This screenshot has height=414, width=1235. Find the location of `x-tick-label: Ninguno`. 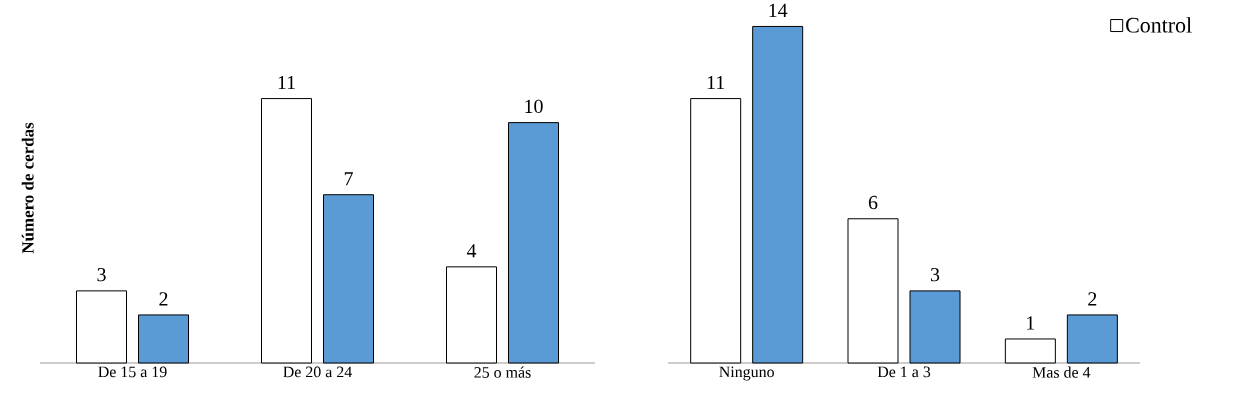

x-tick-label: Ninguno is located at coordinates (746, 373).